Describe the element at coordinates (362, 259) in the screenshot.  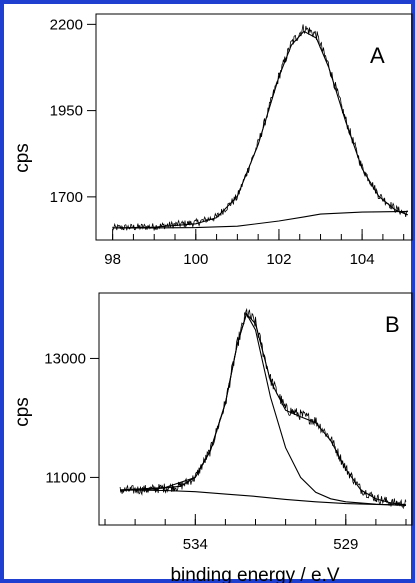
I see `panel-a-x-tick-label: 104` at that location.